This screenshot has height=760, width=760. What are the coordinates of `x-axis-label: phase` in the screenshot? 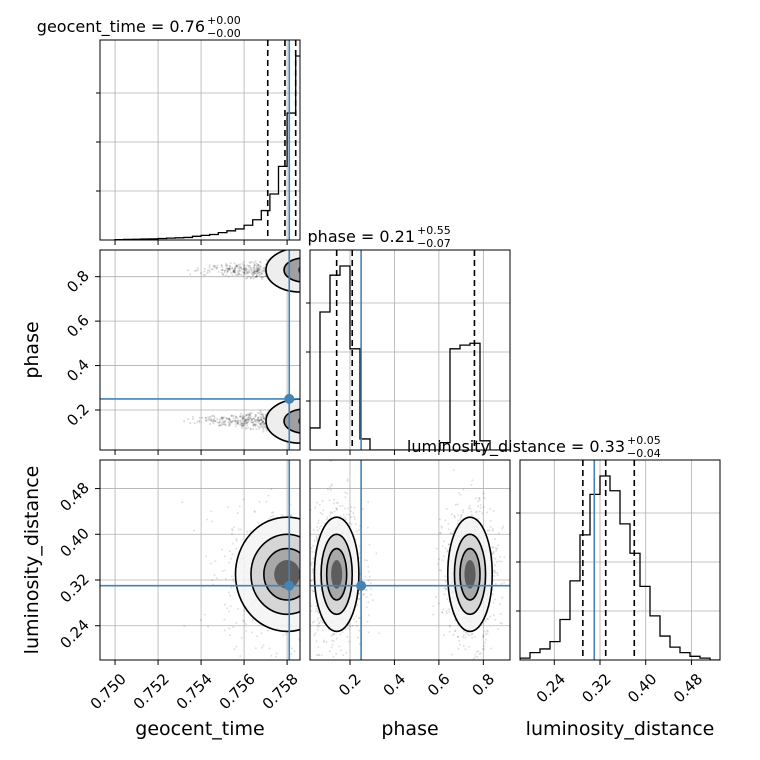 It's located at (409, 729).